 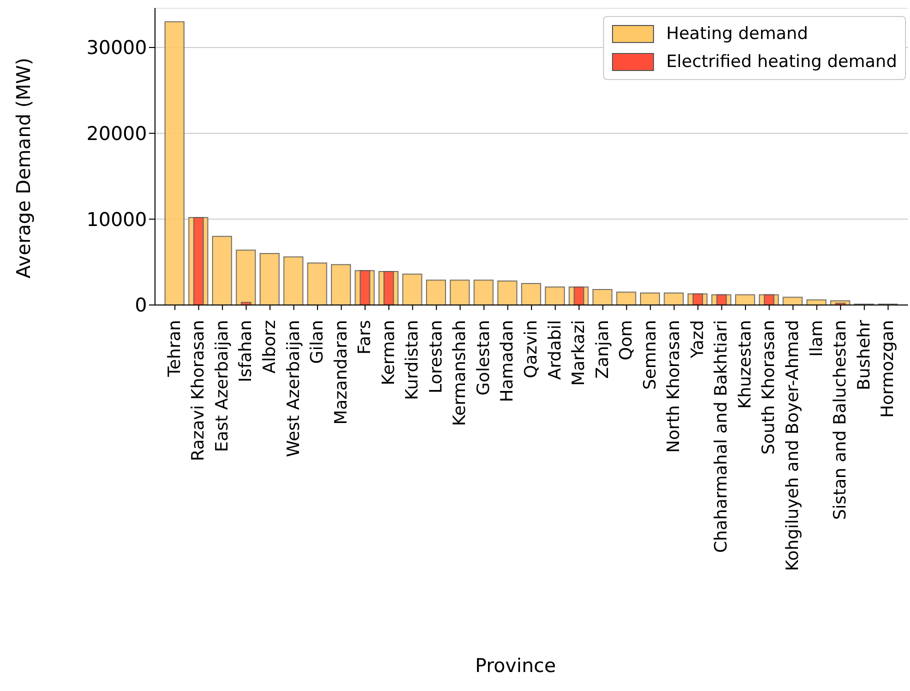 I want to click on x-tick-label: Kerman, so click(x=388, y=353).